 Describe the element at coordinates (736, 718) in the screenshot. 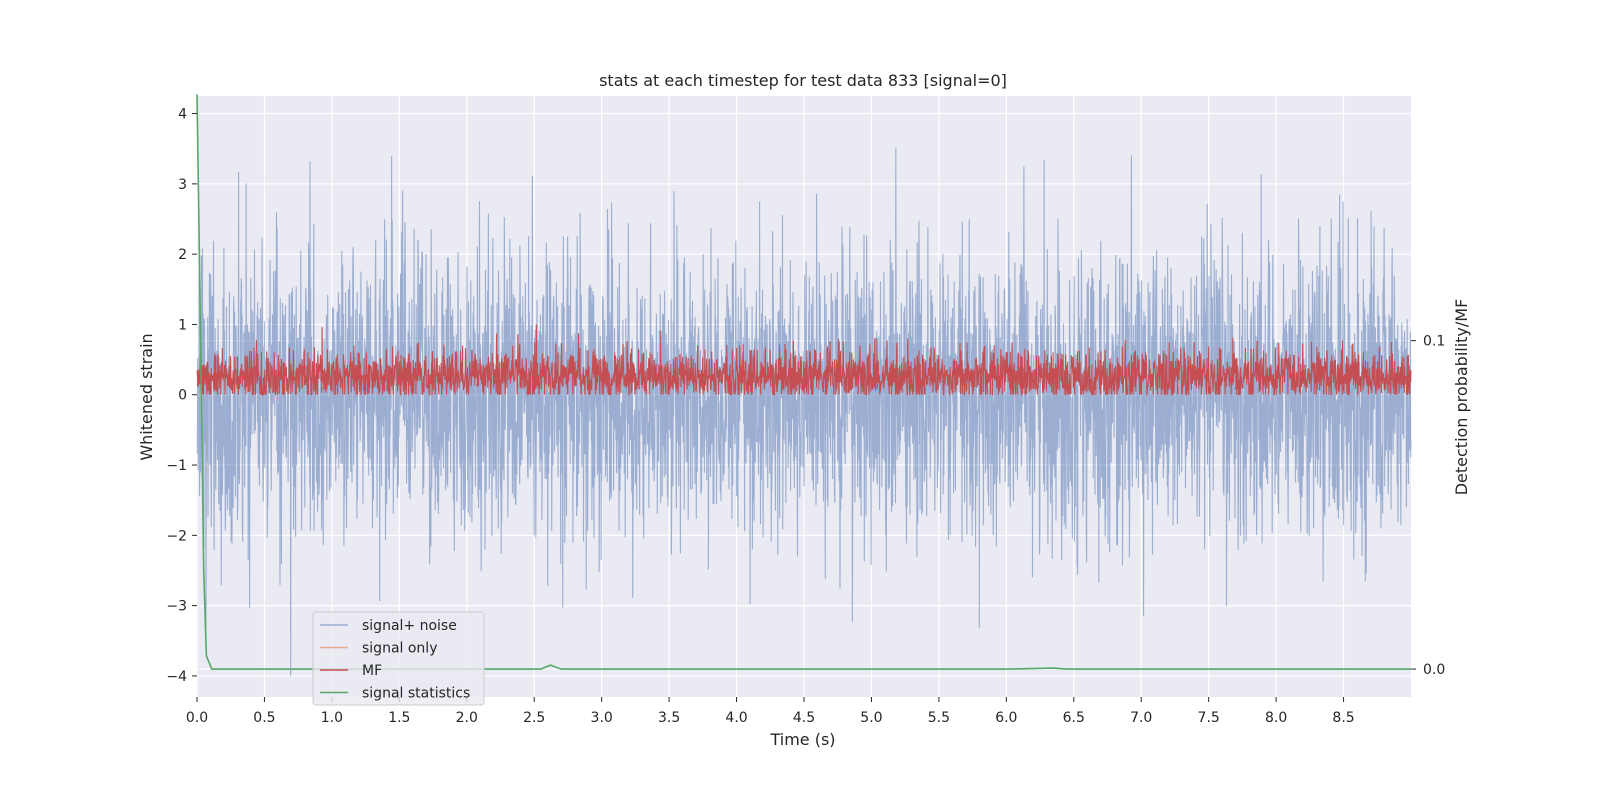

I see `x-tick-label: 4.0` at that location.